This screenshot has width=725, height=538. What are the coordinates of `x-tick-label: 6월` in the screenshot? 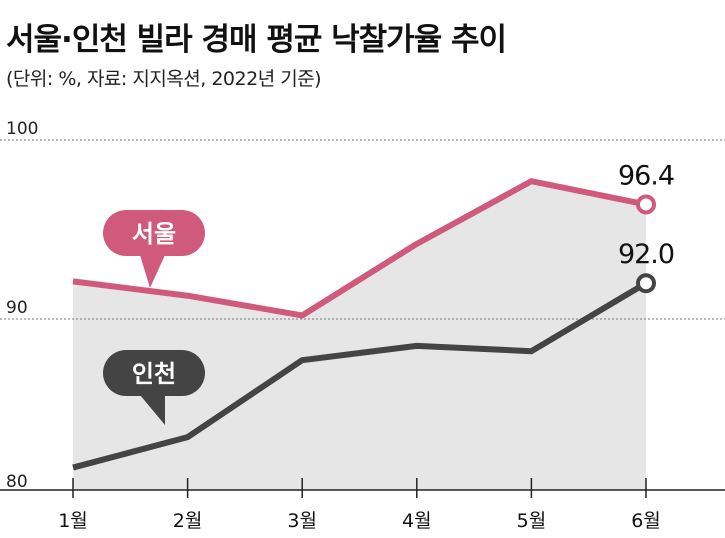 It's located at (646, 521).